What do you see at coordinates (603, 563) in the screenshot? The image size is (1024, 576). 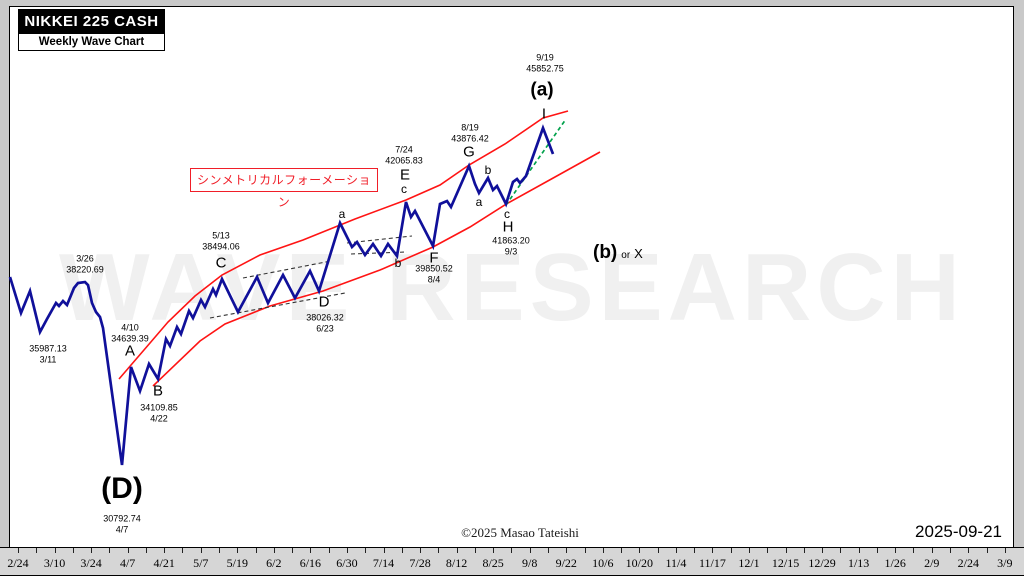 I see `x-axis-label: 10/6` at bounding box center [603, 563].